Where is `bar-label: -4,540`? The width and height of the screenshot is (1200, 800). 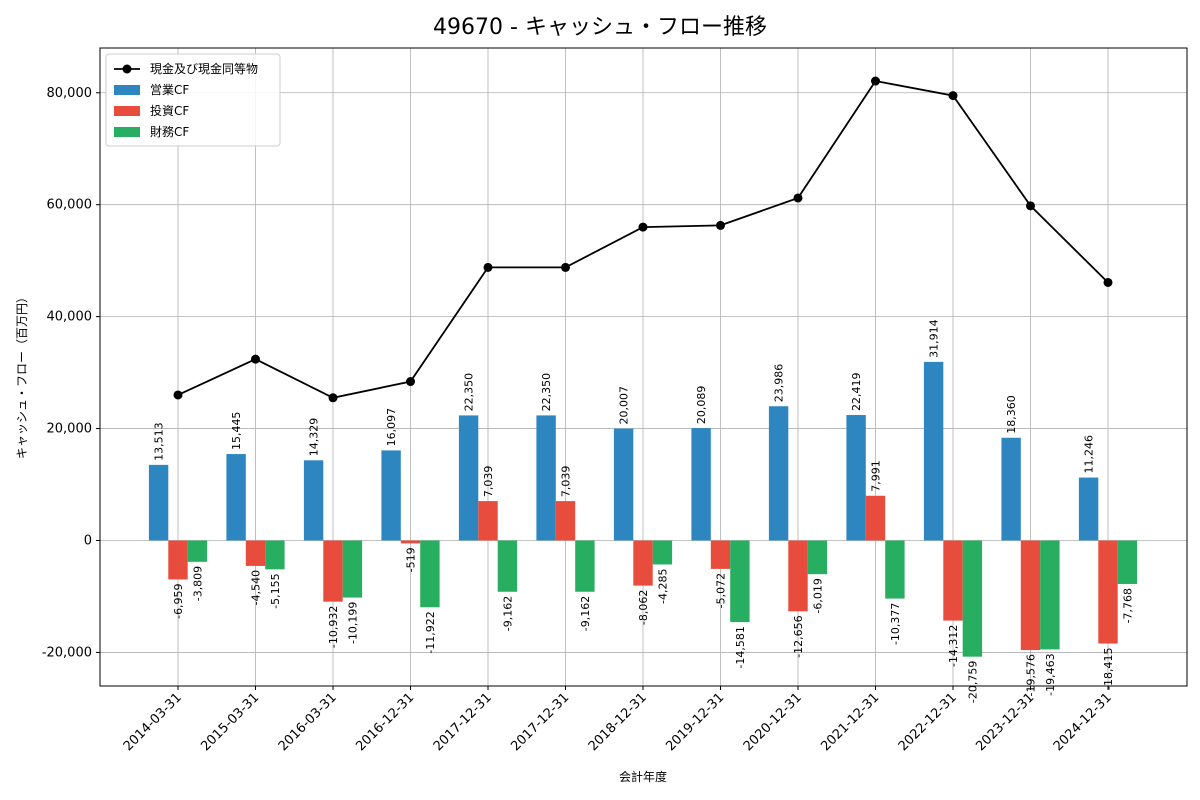
bar-label: -4,540 is located at coordinates (256, 587).